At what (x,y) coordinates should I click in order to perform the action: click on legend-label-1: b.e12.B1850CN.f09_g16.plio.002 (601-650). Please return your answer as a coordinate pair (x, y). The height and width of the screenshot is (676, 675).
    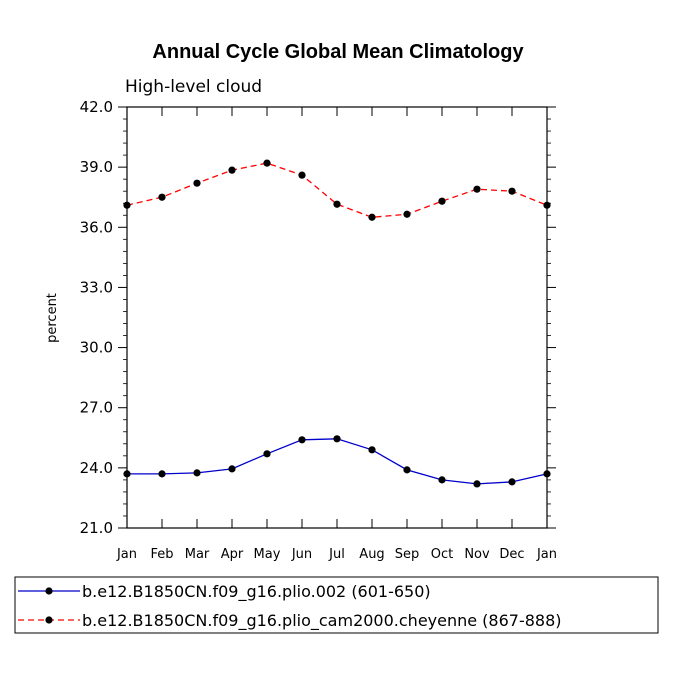
    Looking at the image, I should click on (256, 592).